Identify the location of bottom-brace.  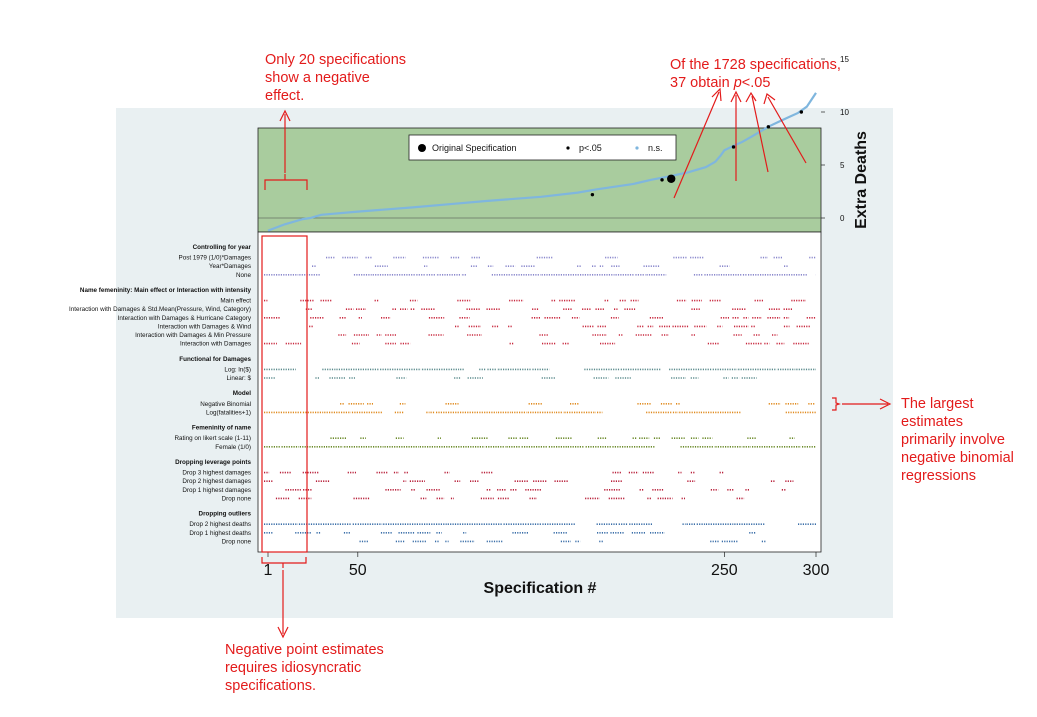
(284, 562).